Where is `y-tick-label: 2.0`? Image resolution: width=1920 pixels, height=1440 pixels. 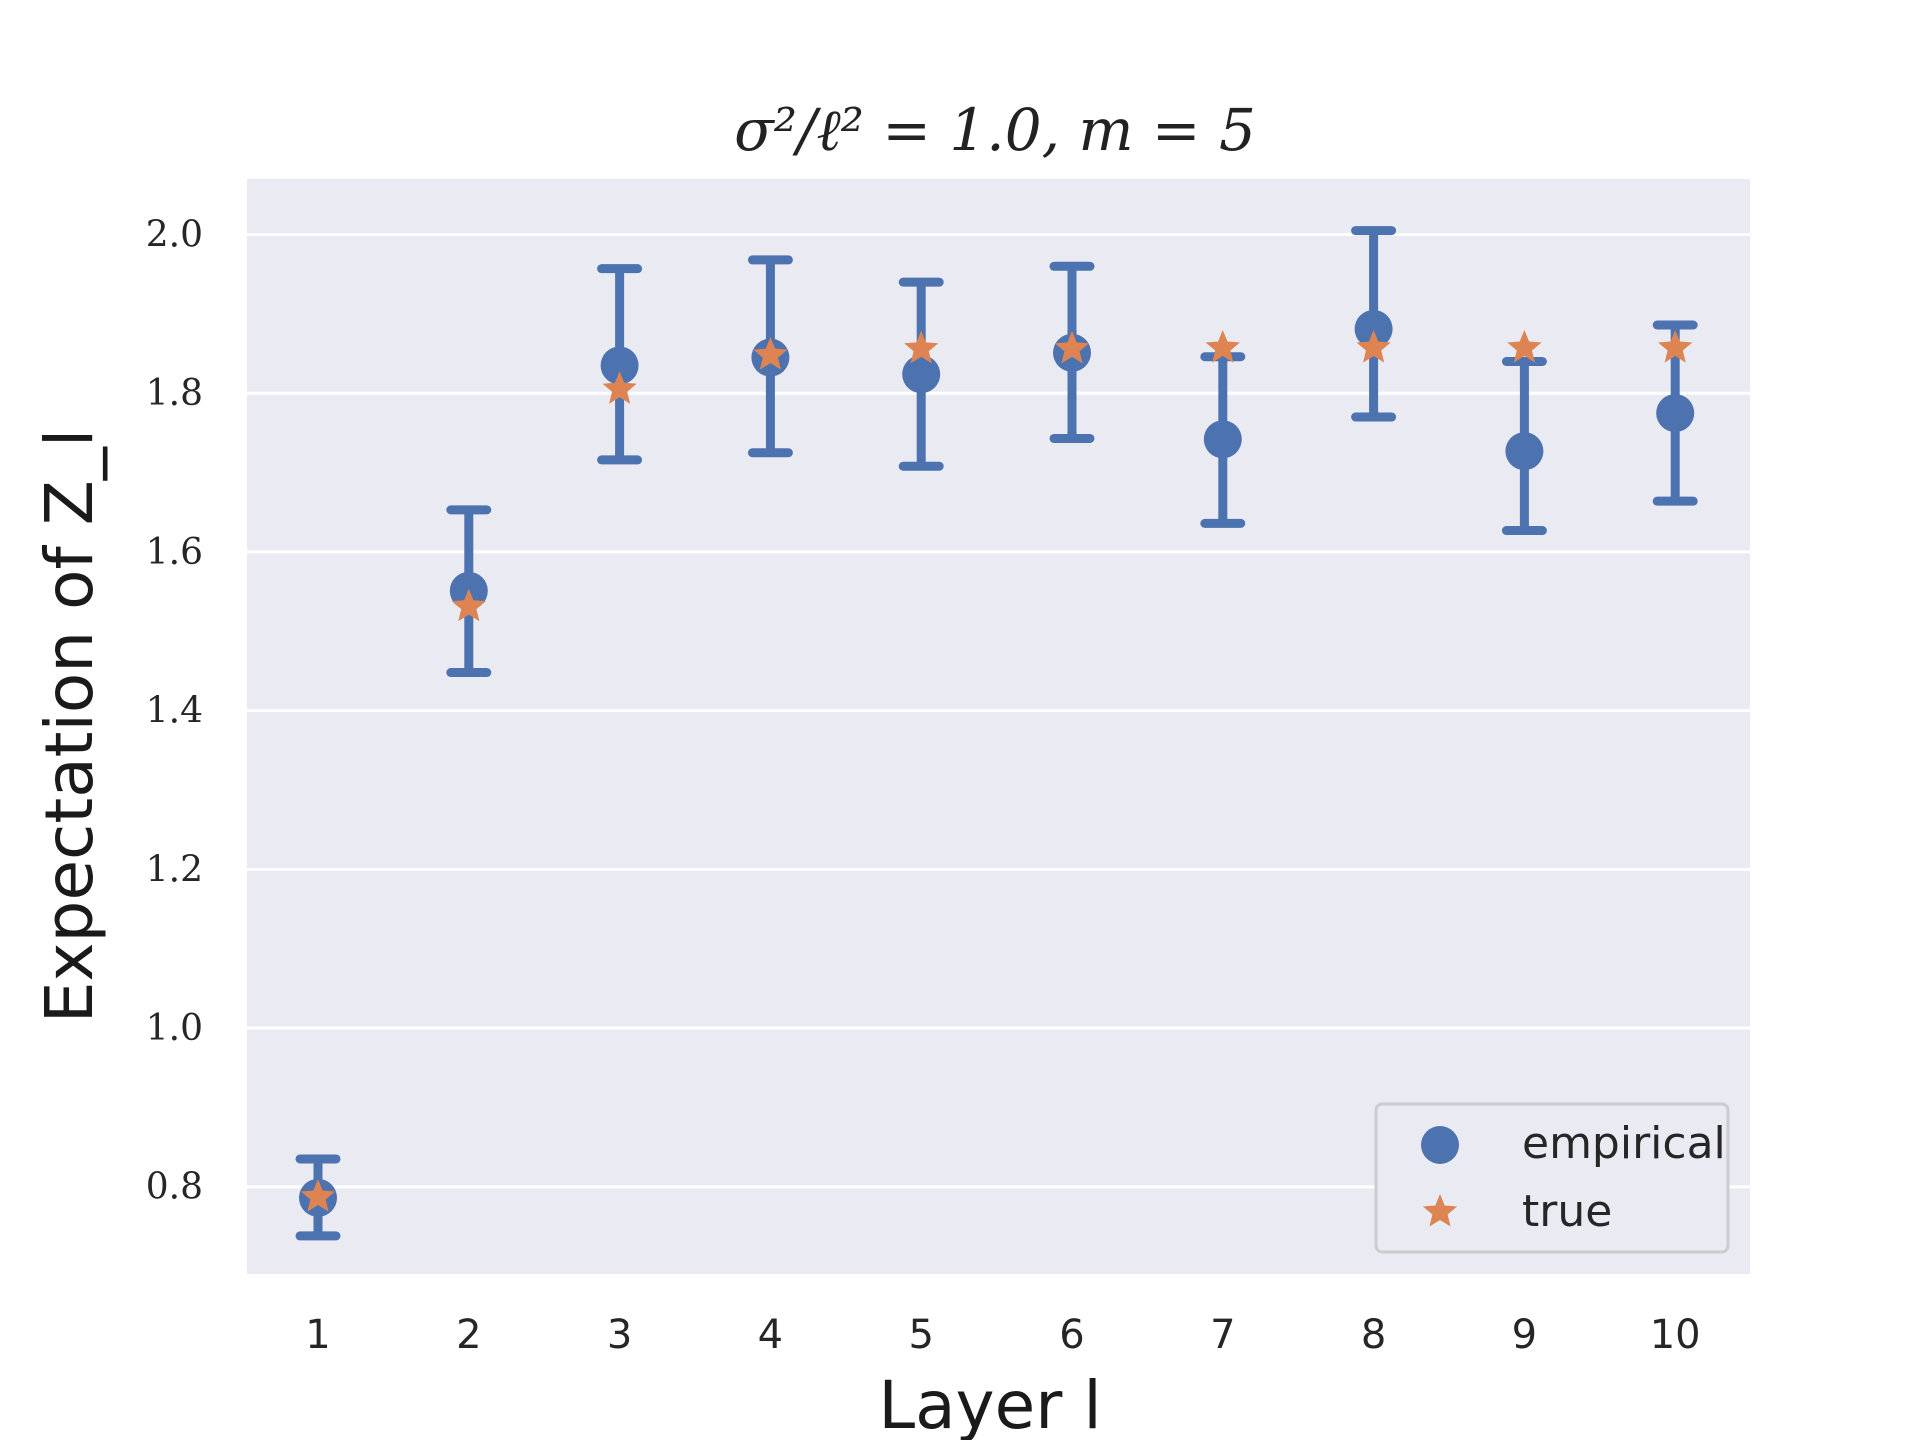 y-tick-label: 2.0 is located at coordinates (174, 235).